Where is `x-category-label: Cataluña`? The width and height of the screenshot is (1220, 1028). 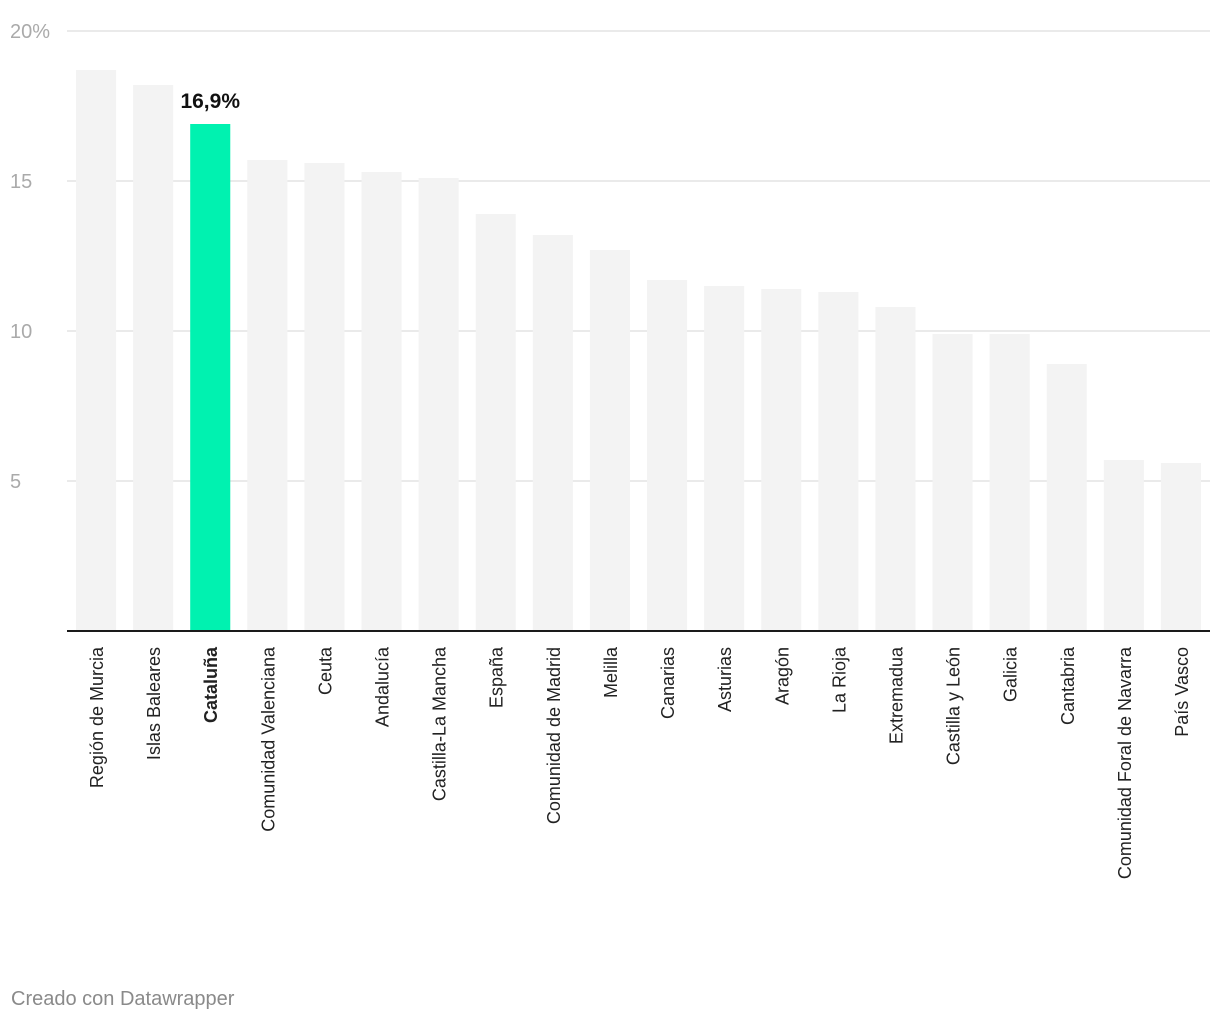
x-category-label: Cataluña is located at coordinates (211, 684).